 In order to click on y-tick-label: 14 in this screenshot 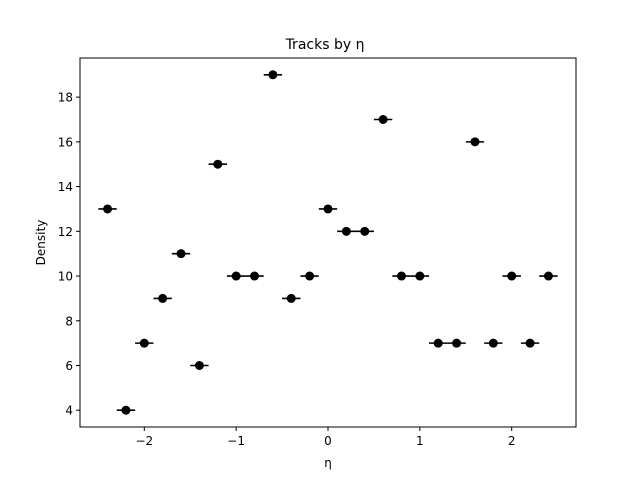, I will do `click(65, 187)`.